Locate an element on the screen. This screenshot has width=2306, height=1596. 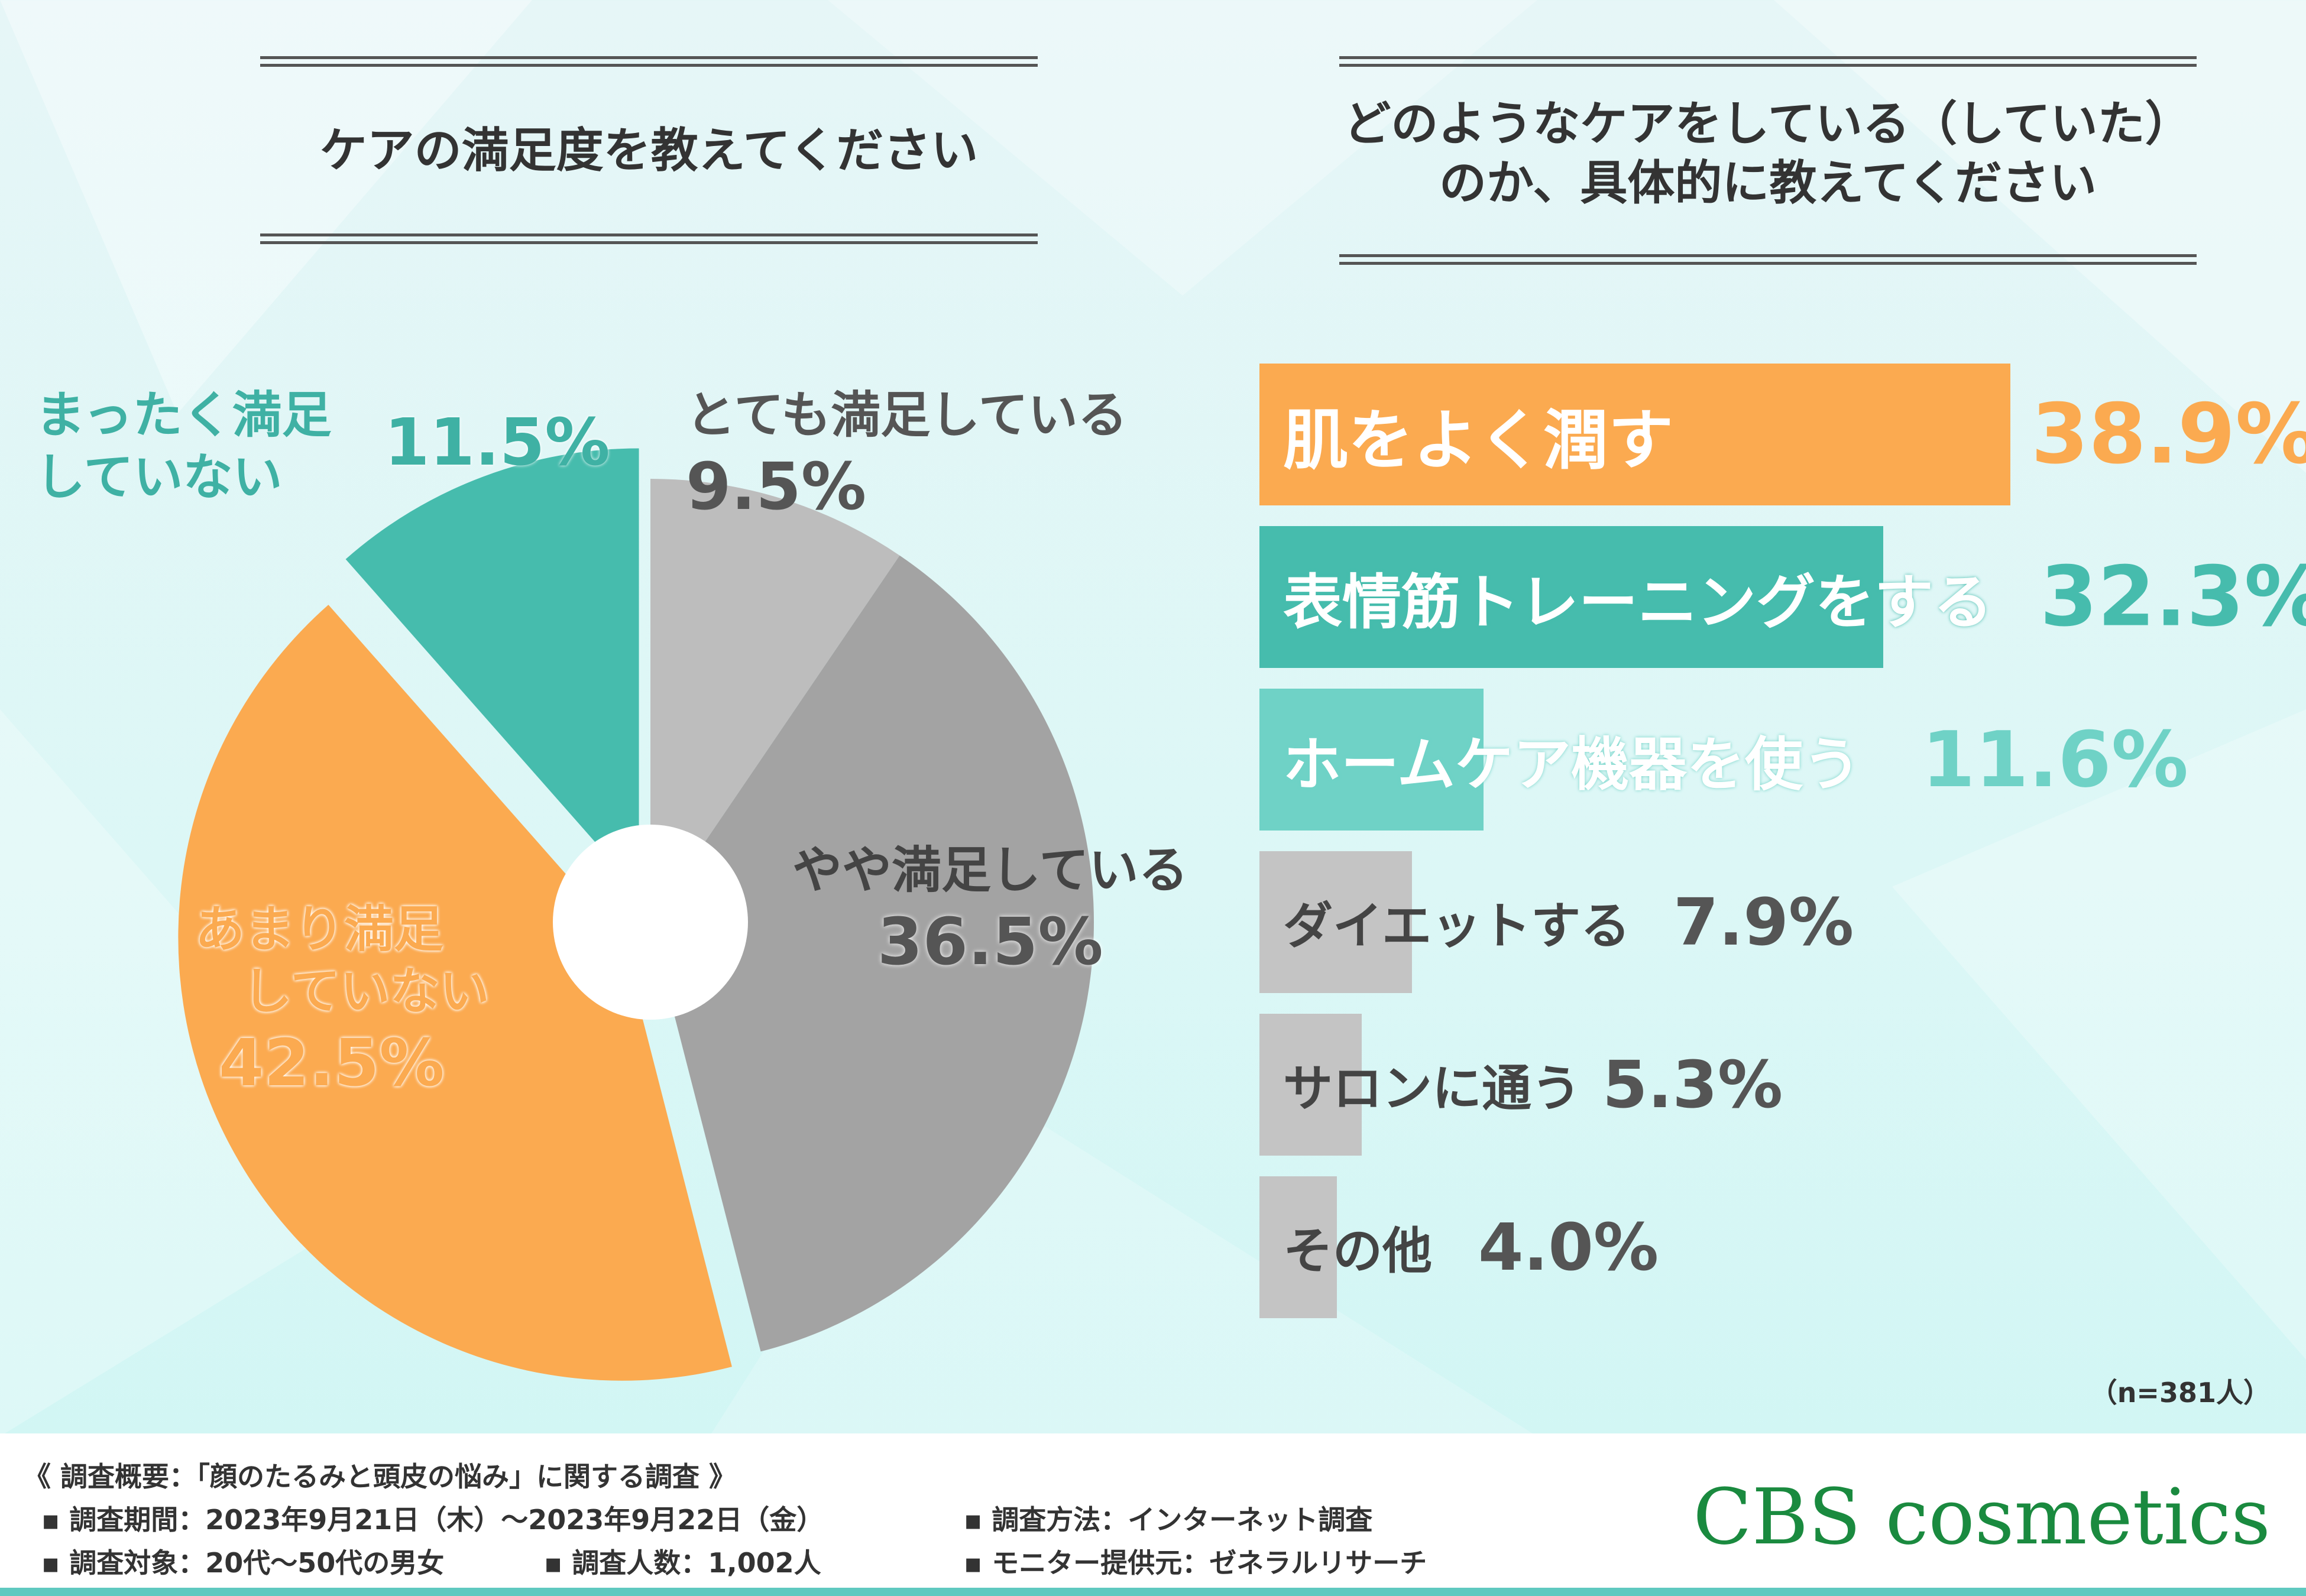
left-header-title: ケアの満足度を教えてください is located at coordinates (649, 150).